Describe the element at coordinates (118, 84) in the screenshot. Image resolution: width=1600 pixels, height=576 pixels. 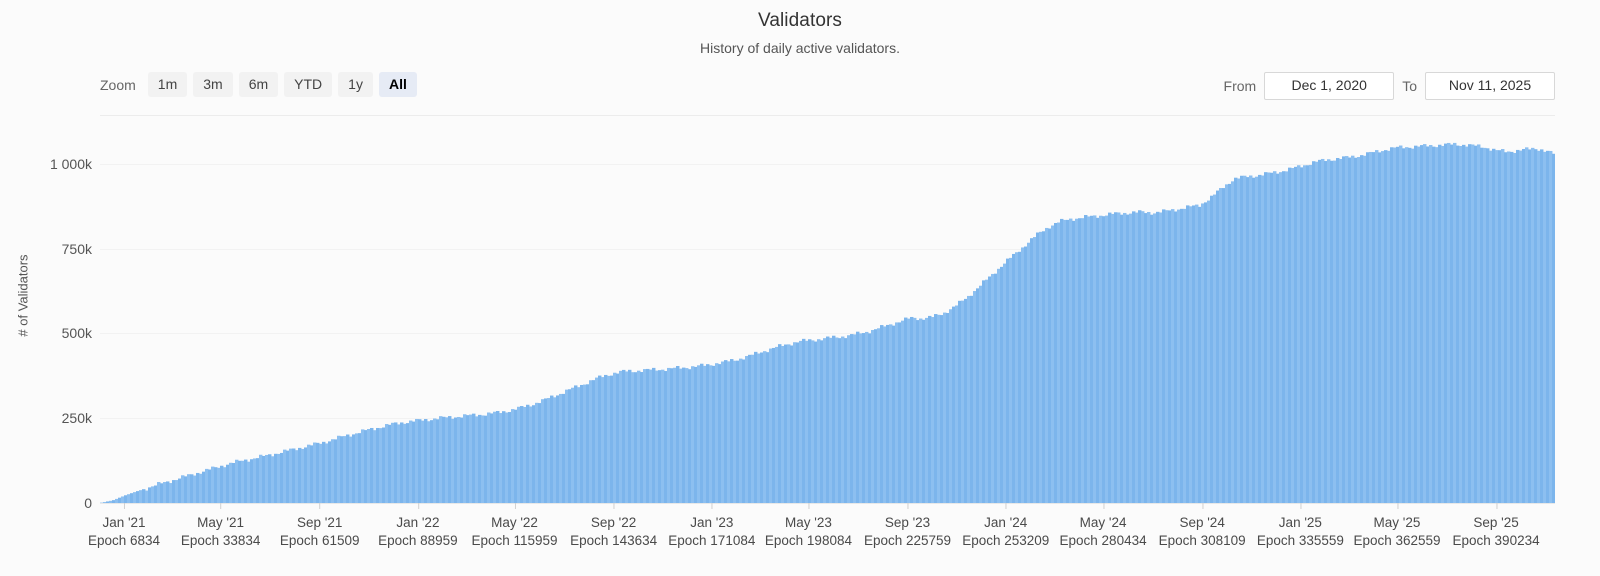
I see `zoom-label: Zoom` at that location.